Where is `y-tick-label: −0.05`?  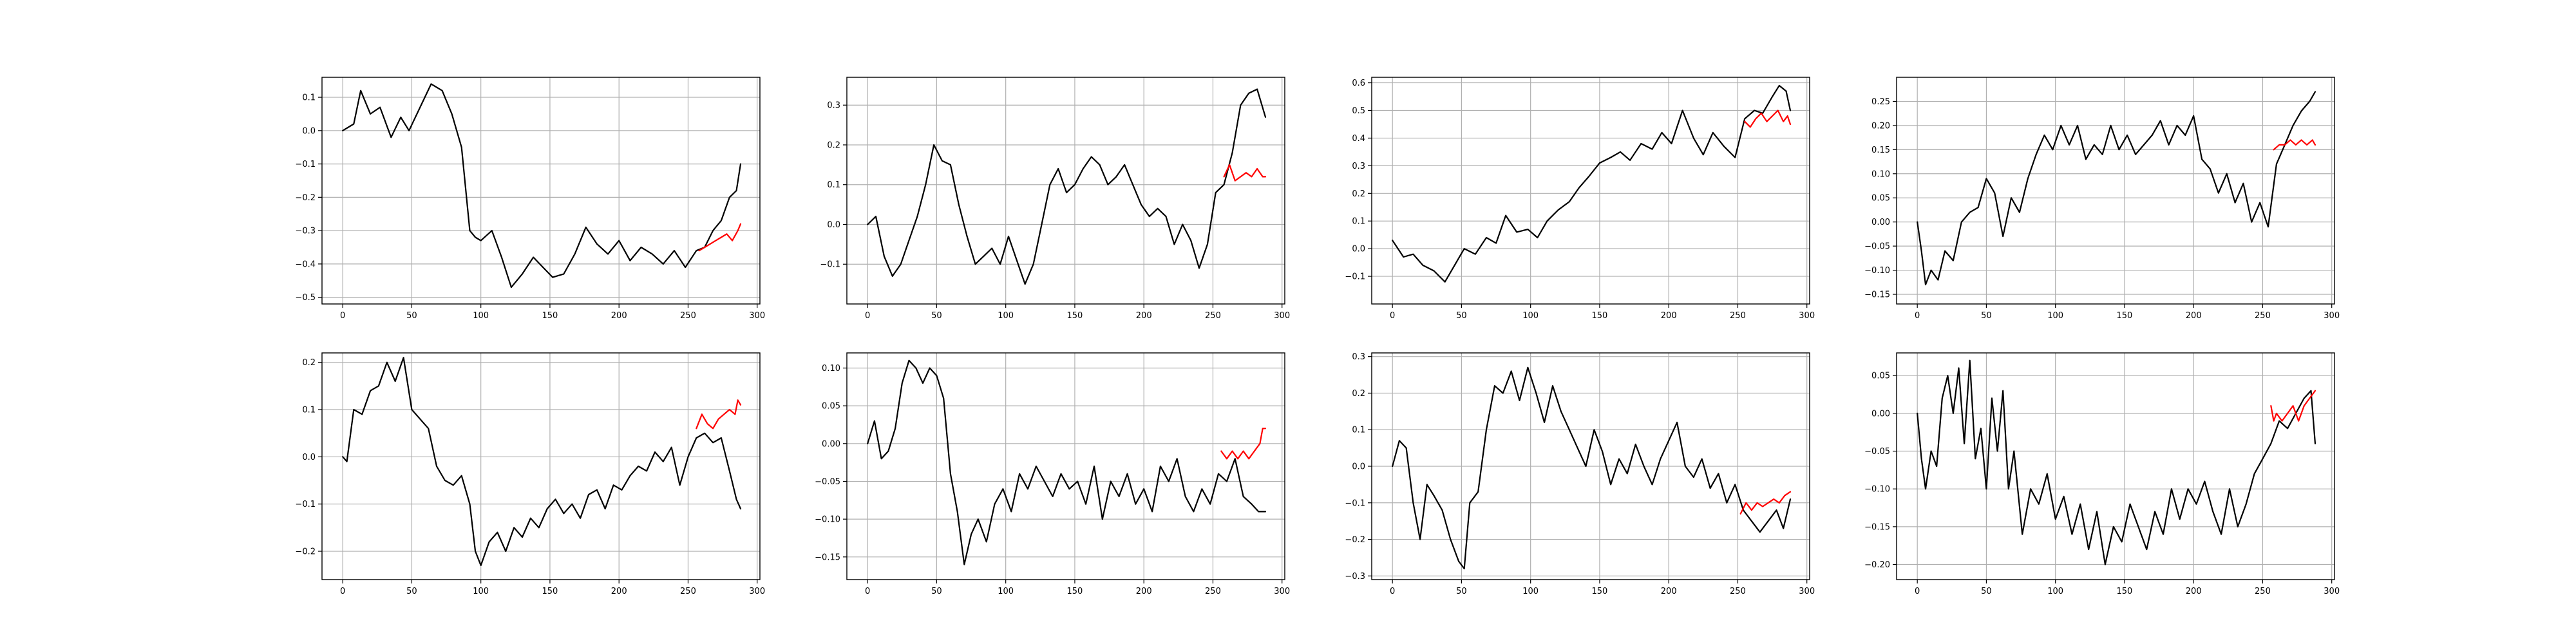
y-tick-label: −0.05 is located at coordinates (1877, 452).